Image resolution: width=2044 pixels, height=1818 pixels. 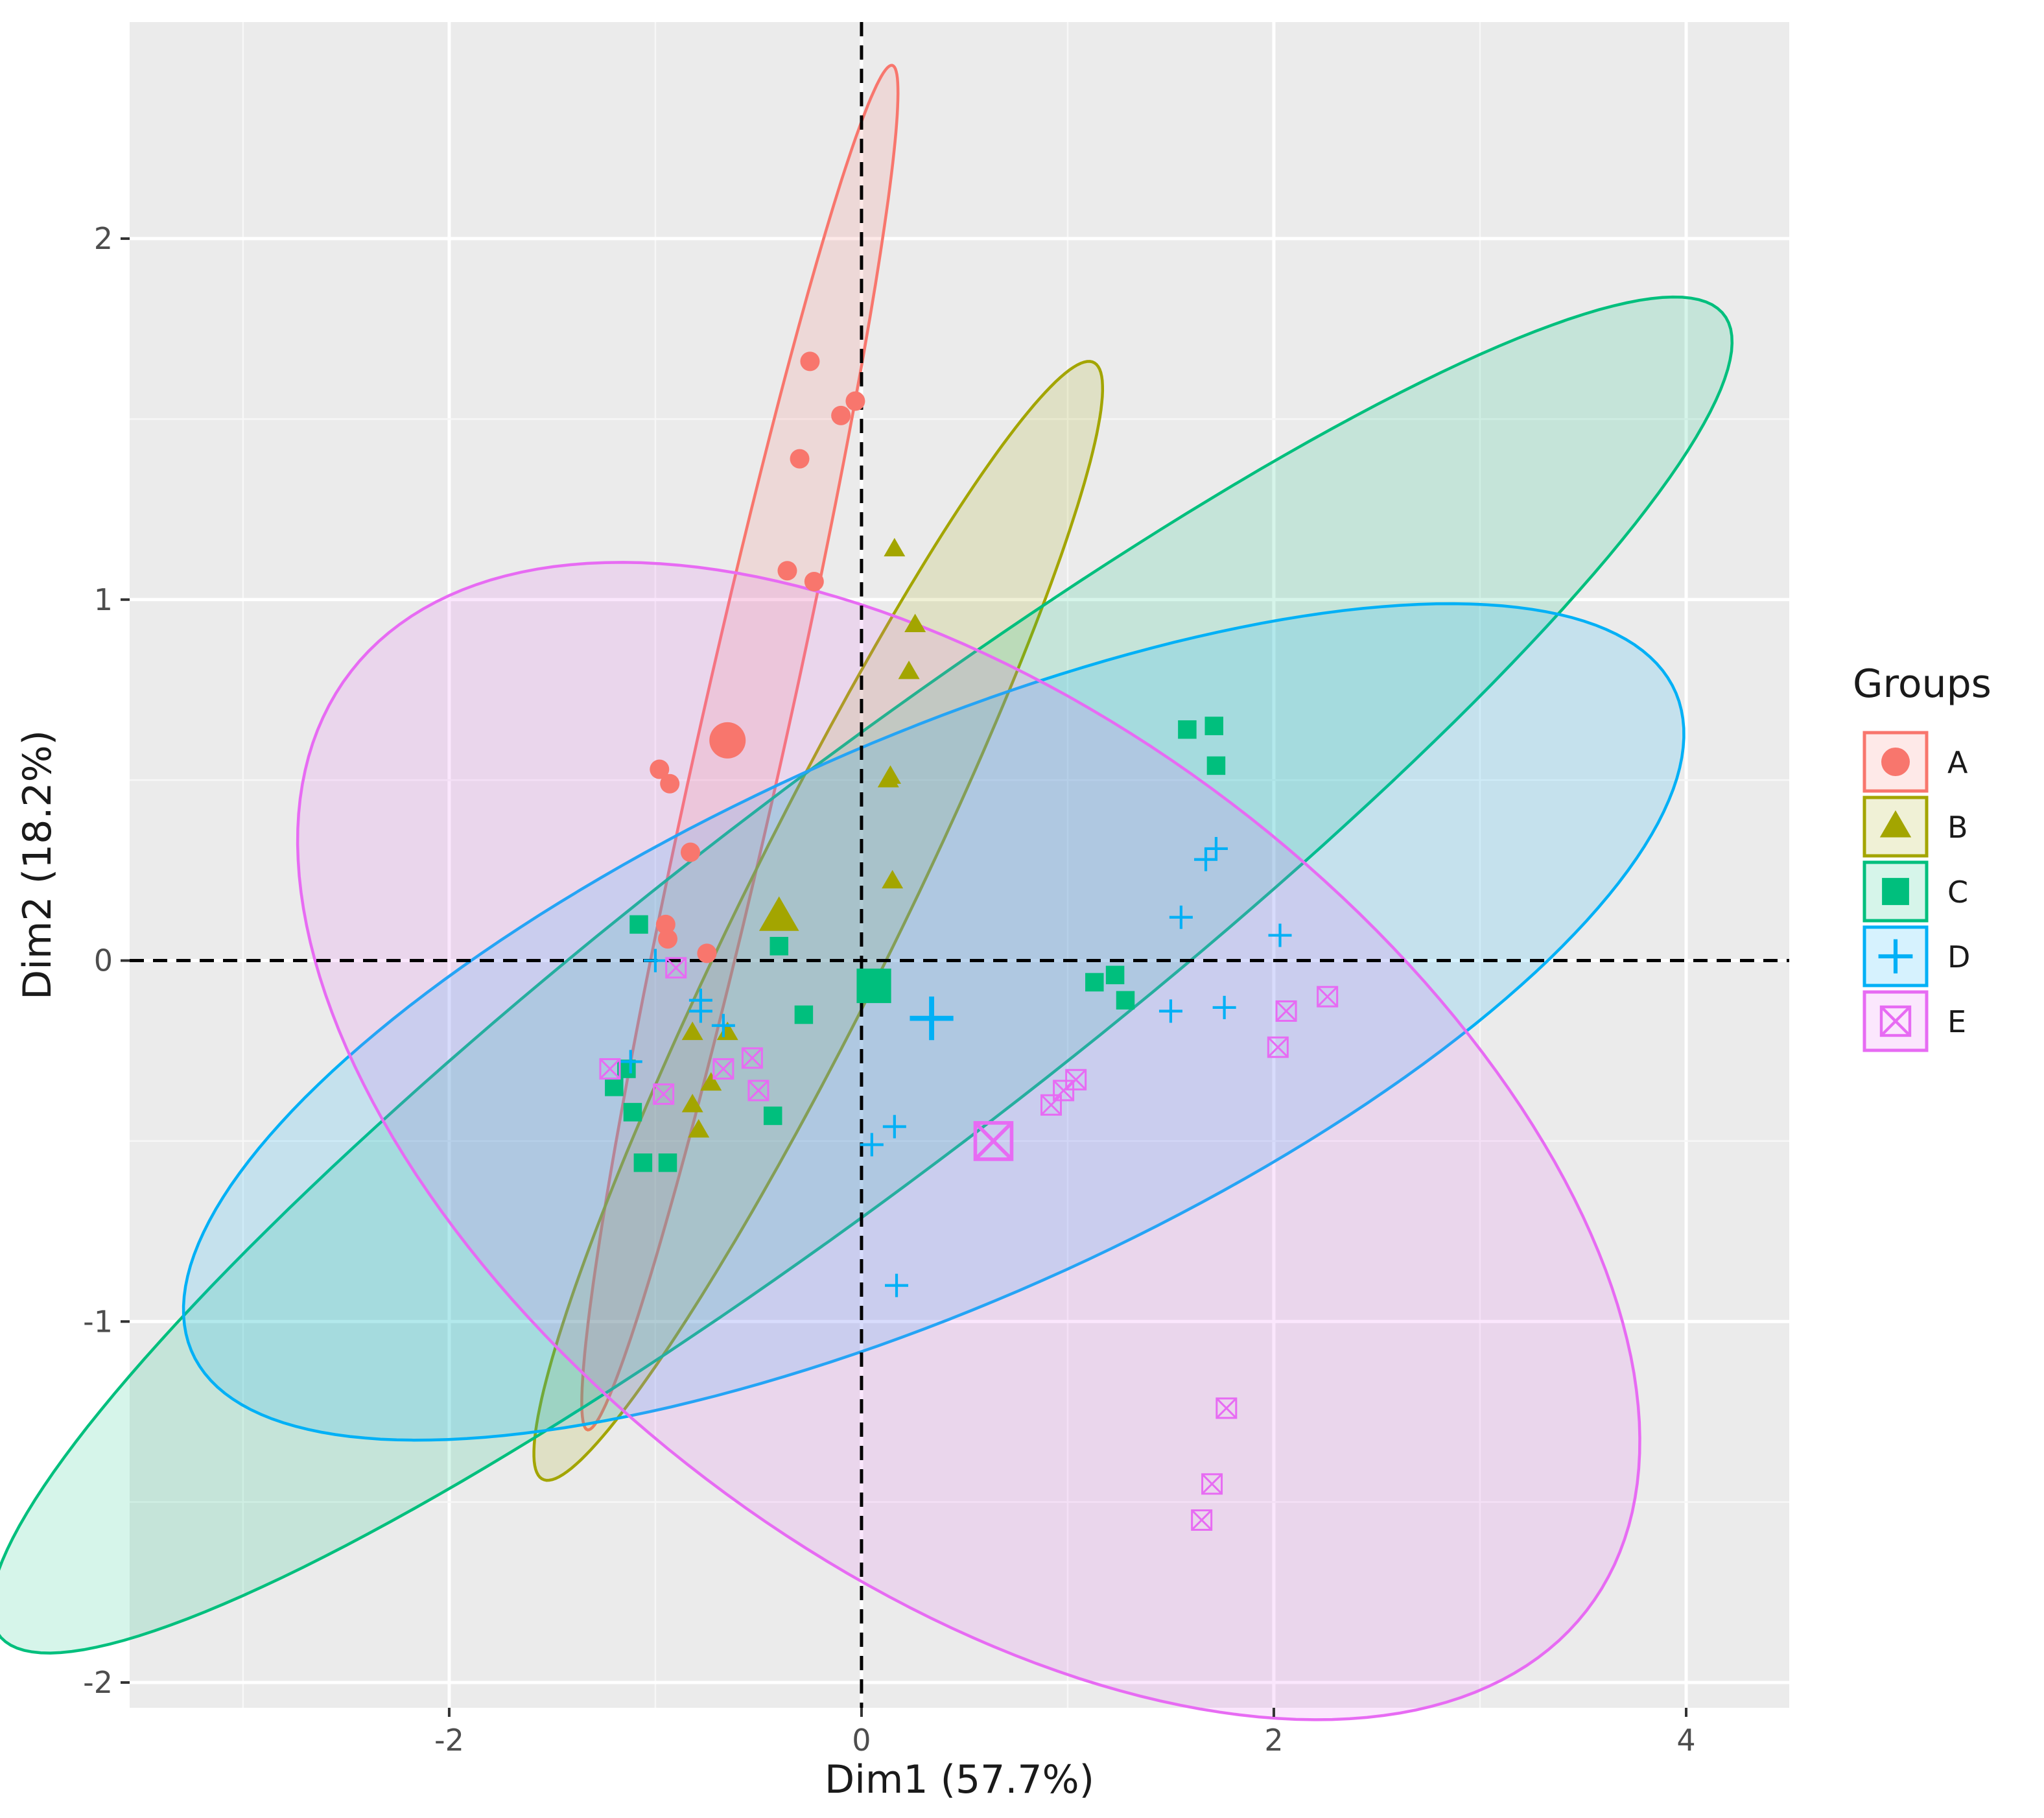 What do you see at coordinates (1273, 1741) in the screenshot?
I see `x-tick-label: 2` at bounding box center [1273, 1741].